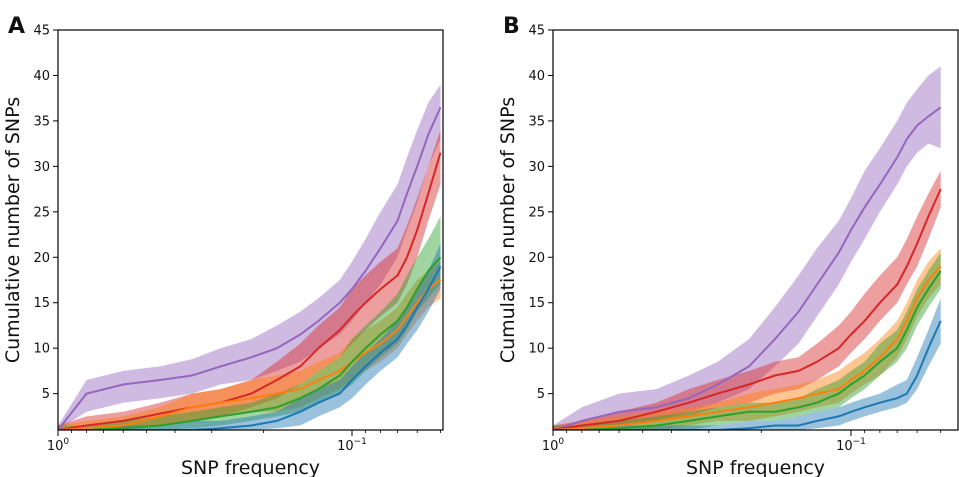  Describe the element at coordinates (511, 26) in the screenshot. I see `panel-letter: B` at that location.